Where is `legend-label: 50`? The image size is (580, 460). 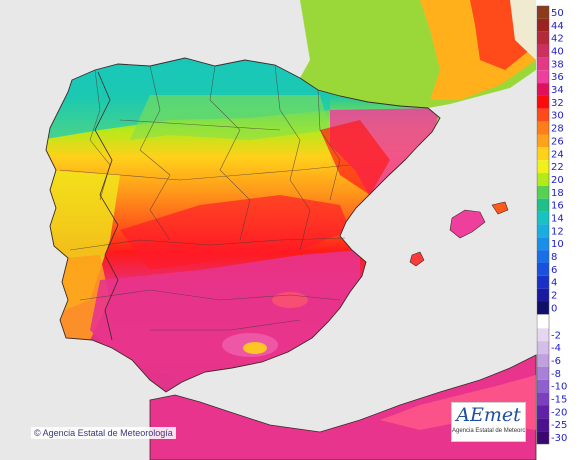
legend-label: 50 is located at coordinates (557, 13).